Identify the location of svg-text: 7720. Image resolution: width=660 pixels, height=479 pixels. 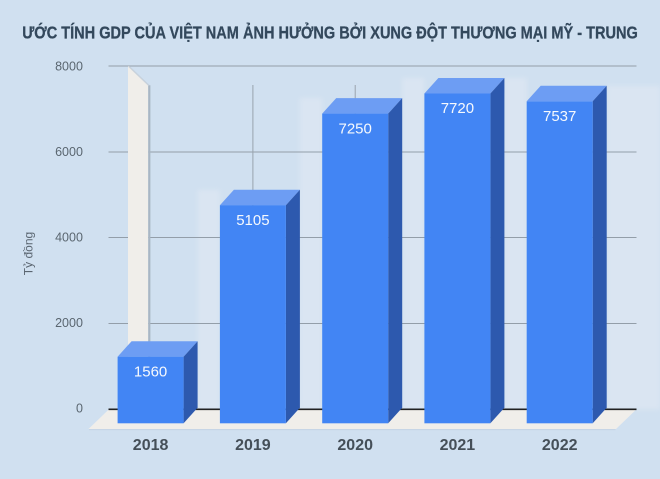
(457, 108).